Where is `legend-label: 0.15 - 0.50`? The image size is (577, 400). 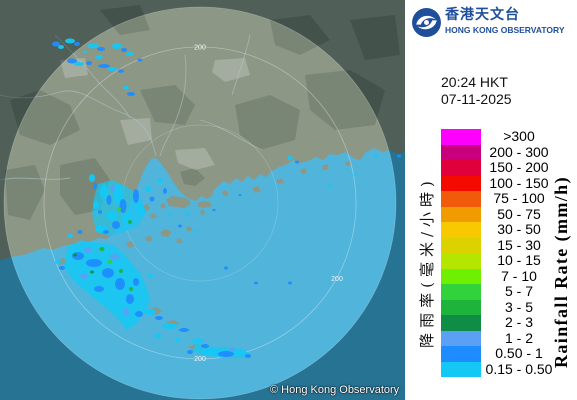 legend-label: 0.15 - 0.50 is located at coordinates (519, 368).